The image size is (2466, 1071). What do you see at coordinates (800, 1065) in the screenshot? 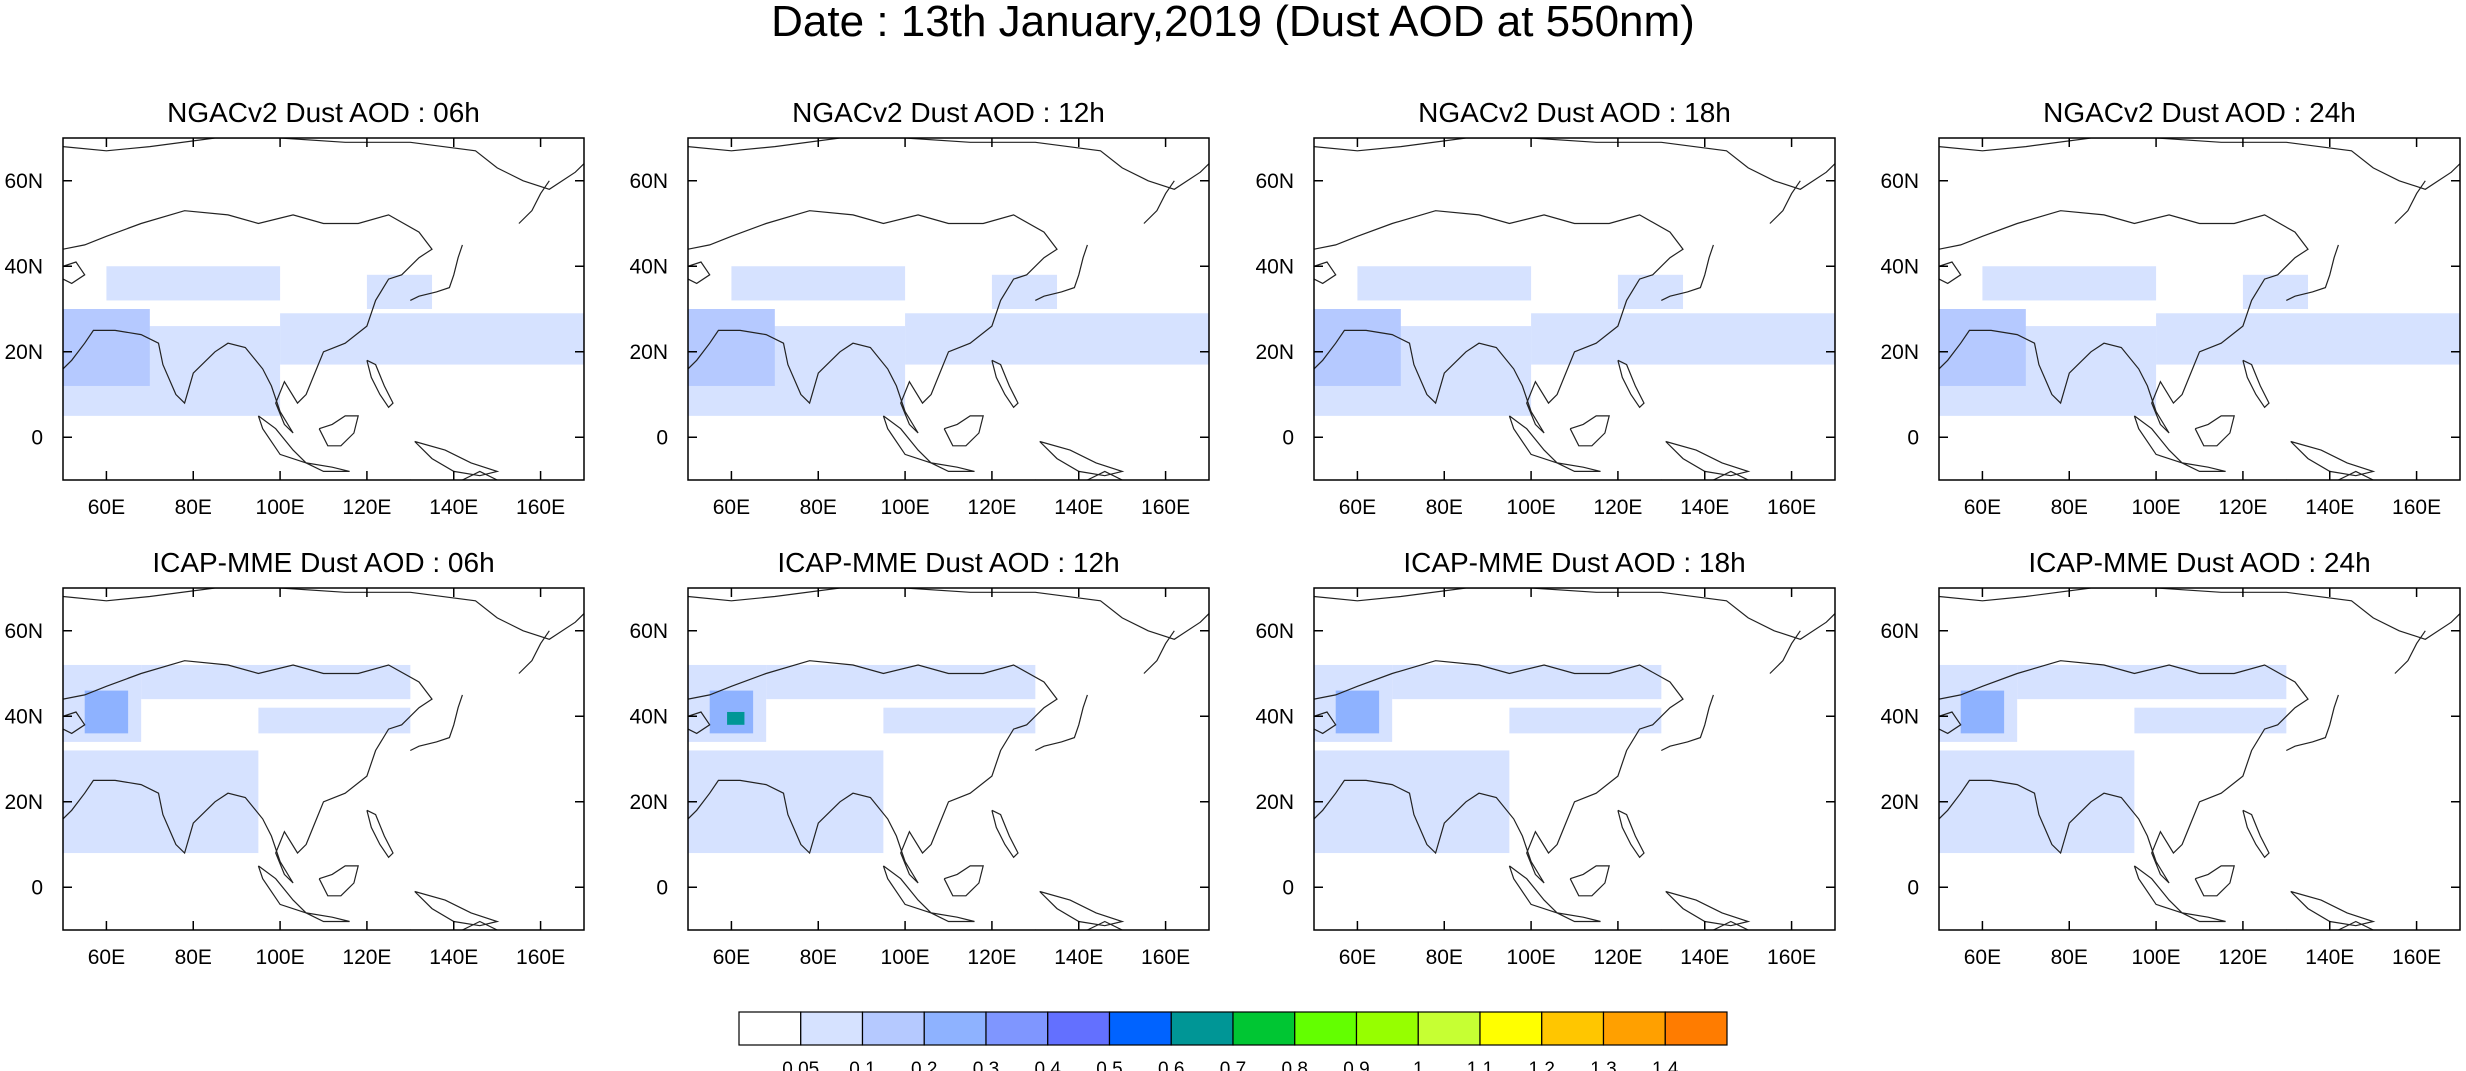
I see `colorbar-label: 0.05` at bounding box center [800, 1065].